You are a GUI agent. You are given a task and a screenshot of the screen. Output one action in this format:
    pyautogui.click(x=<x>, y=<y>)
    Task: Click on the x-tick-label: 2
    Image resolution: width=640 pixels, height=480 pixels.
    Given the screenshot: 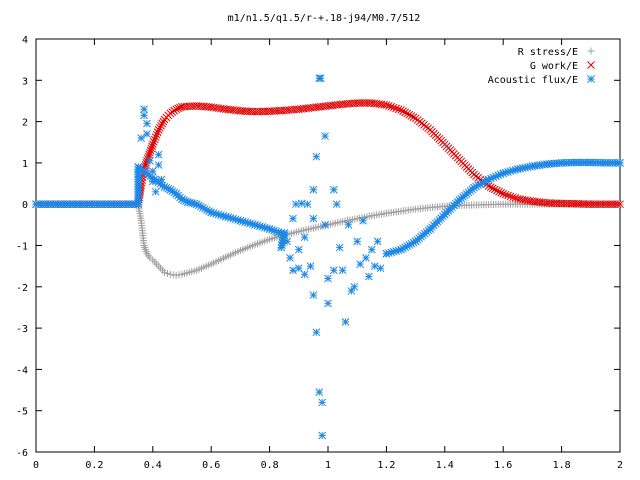 What is the action you would take?
    pyautogui.click(x=620, y=465)
    